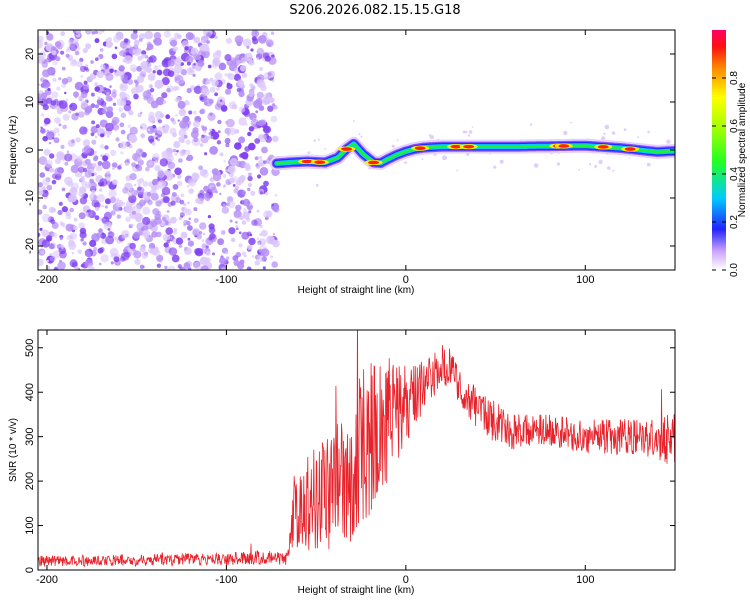 This screenshot has height=600, width=750. What do you see at coordinates (226, 580) in the screenshot?
I see `snr-x-tick-label: -100` at bounding box center [226, 580].